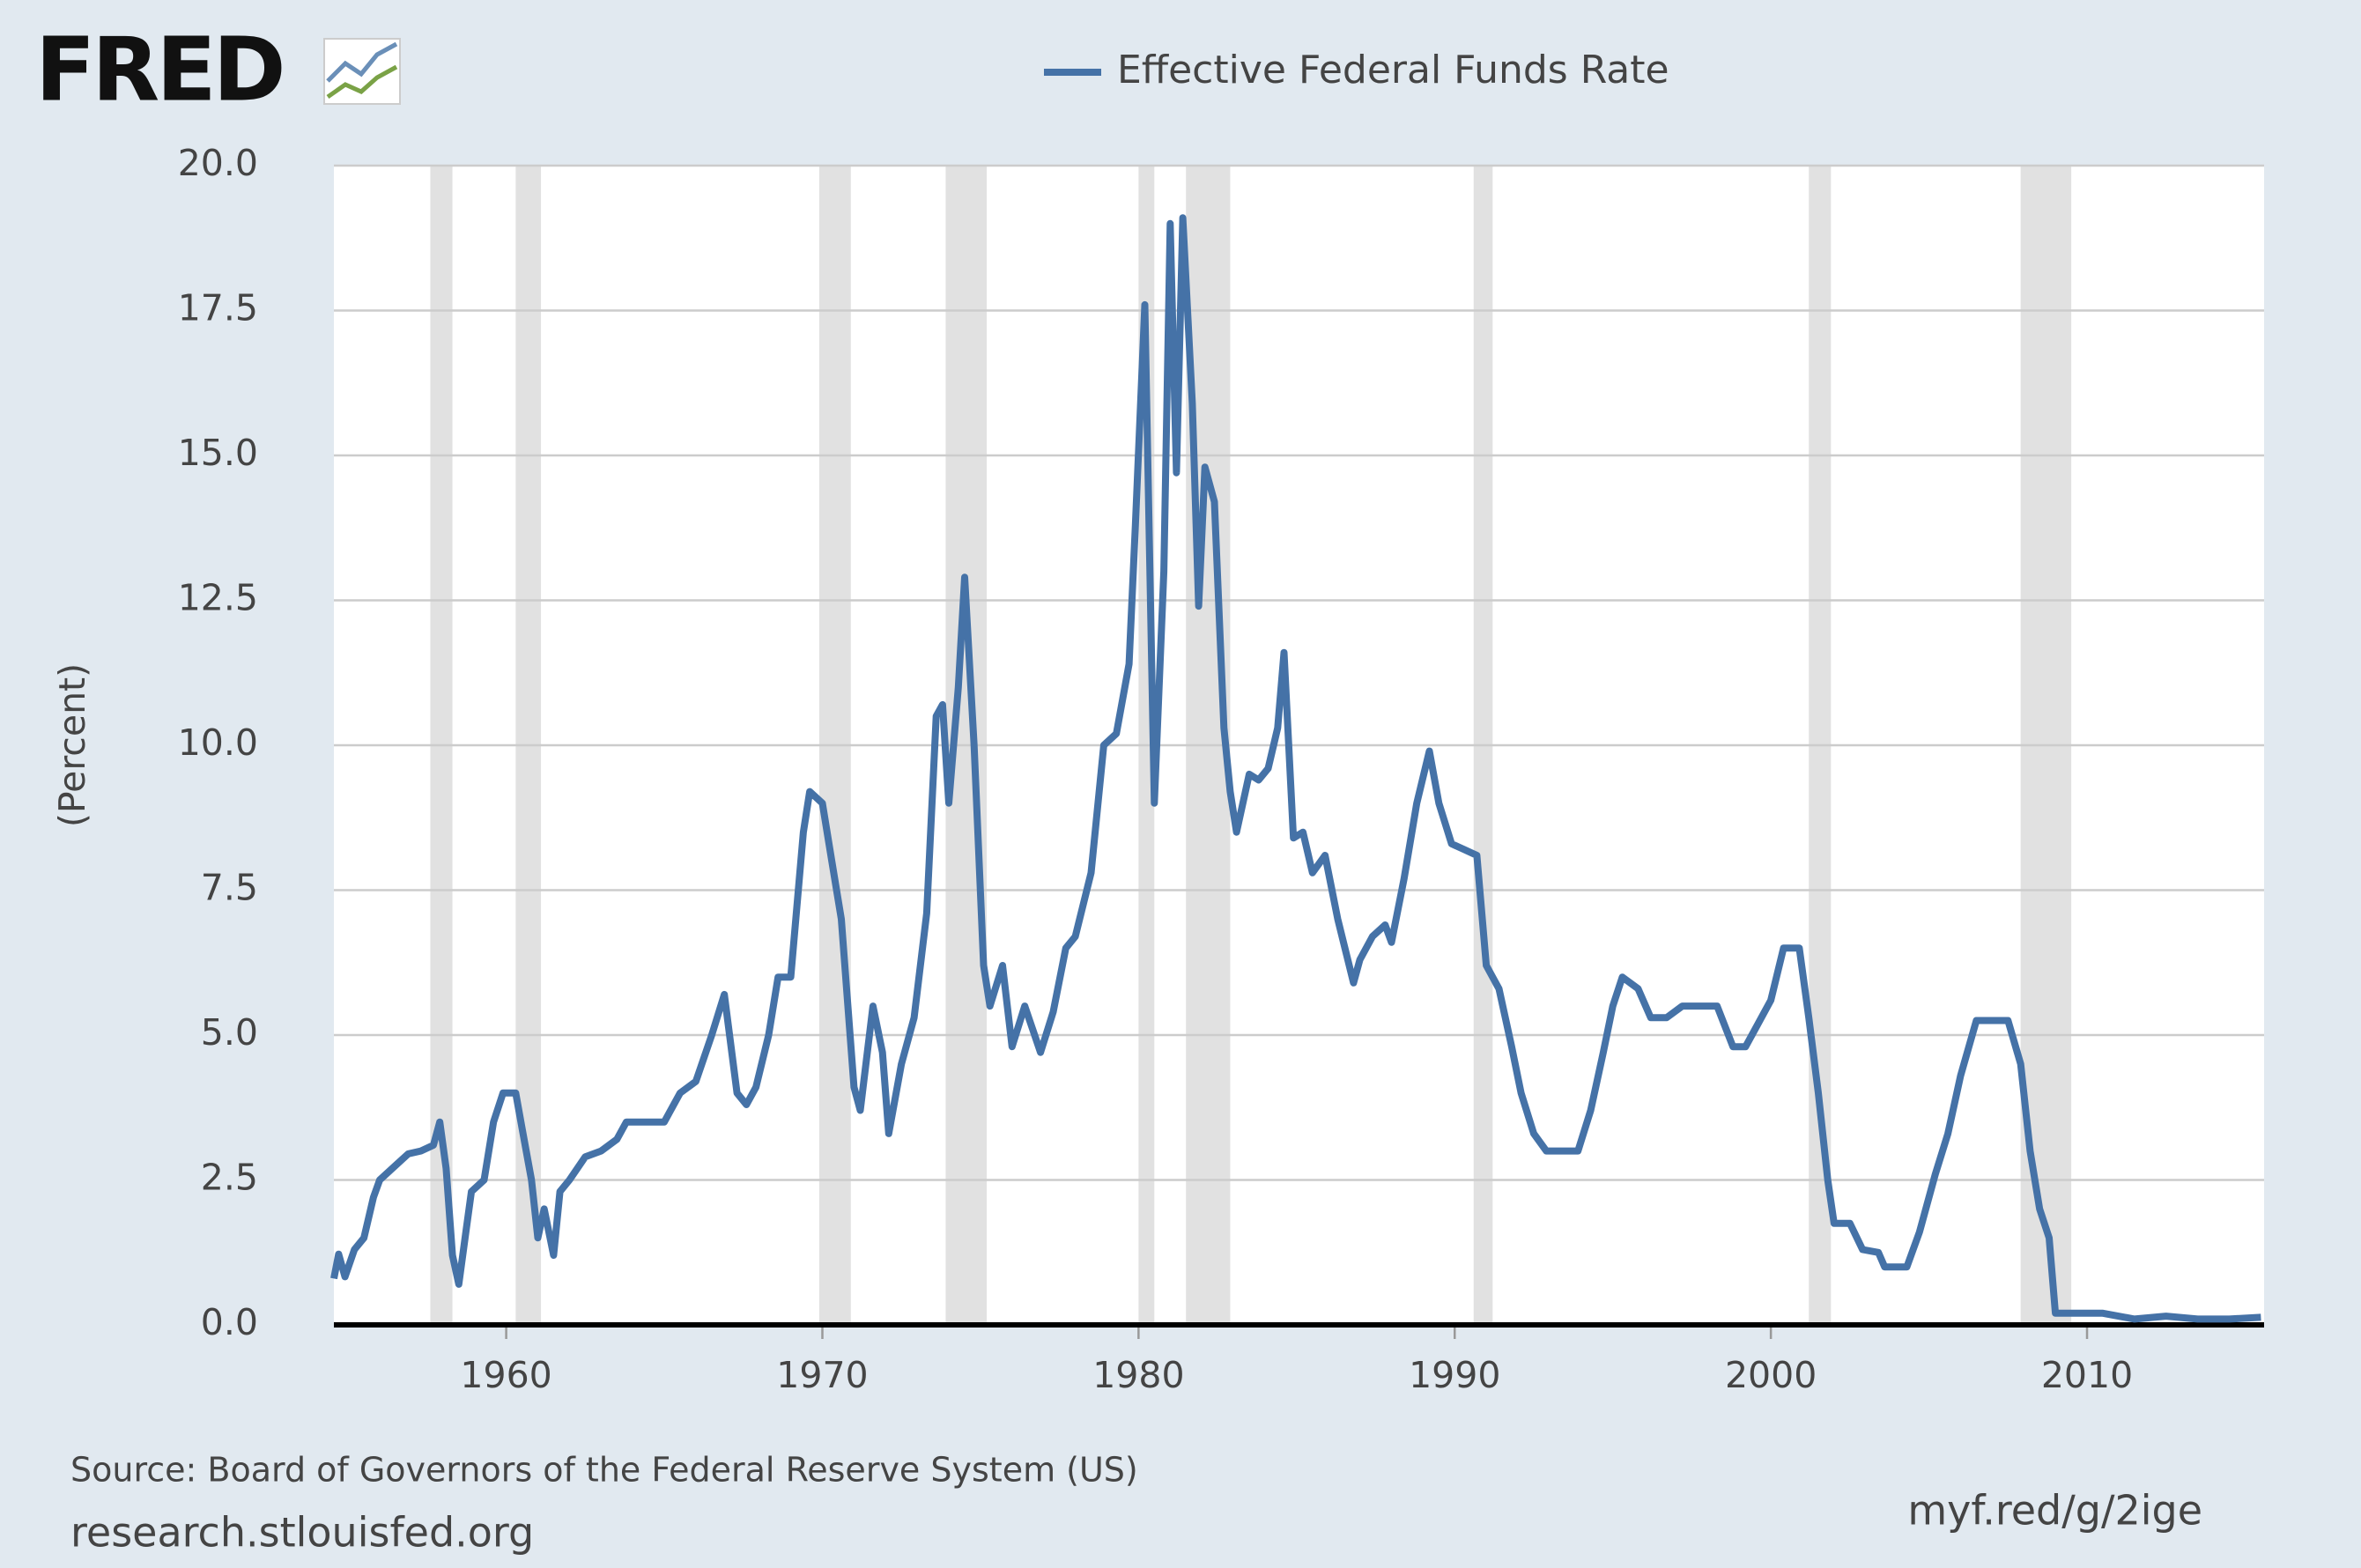 The width and height of the screenshot is (2361, 1568). What do you see at coordinates (229, 1032) in the screenshot?
I see `y-tick-label: 5.0` at bounding box center [229, 1032].